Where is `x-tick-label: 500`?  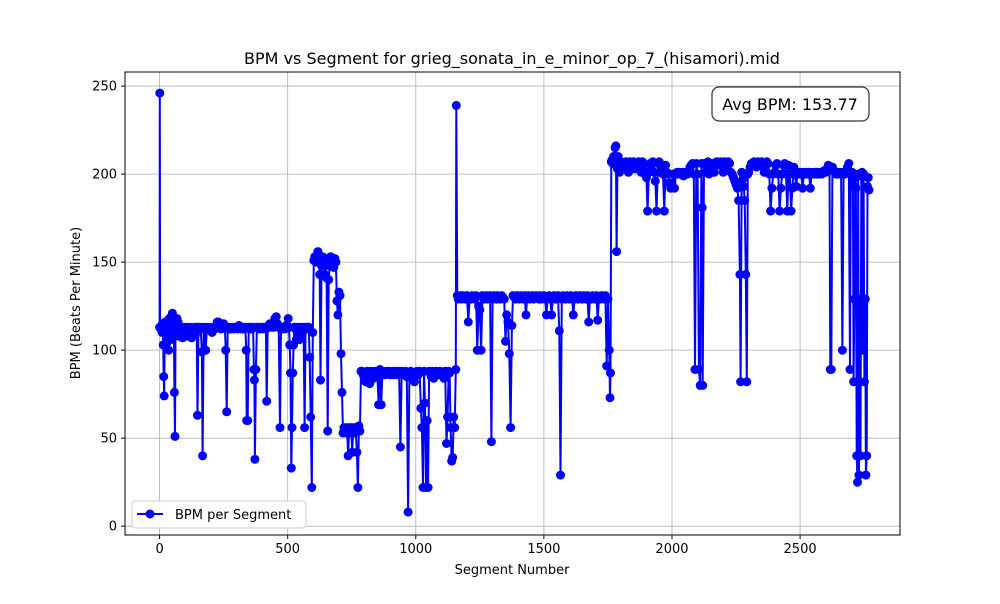
x-tick-label: 500 is located at coordinates (287, 549).